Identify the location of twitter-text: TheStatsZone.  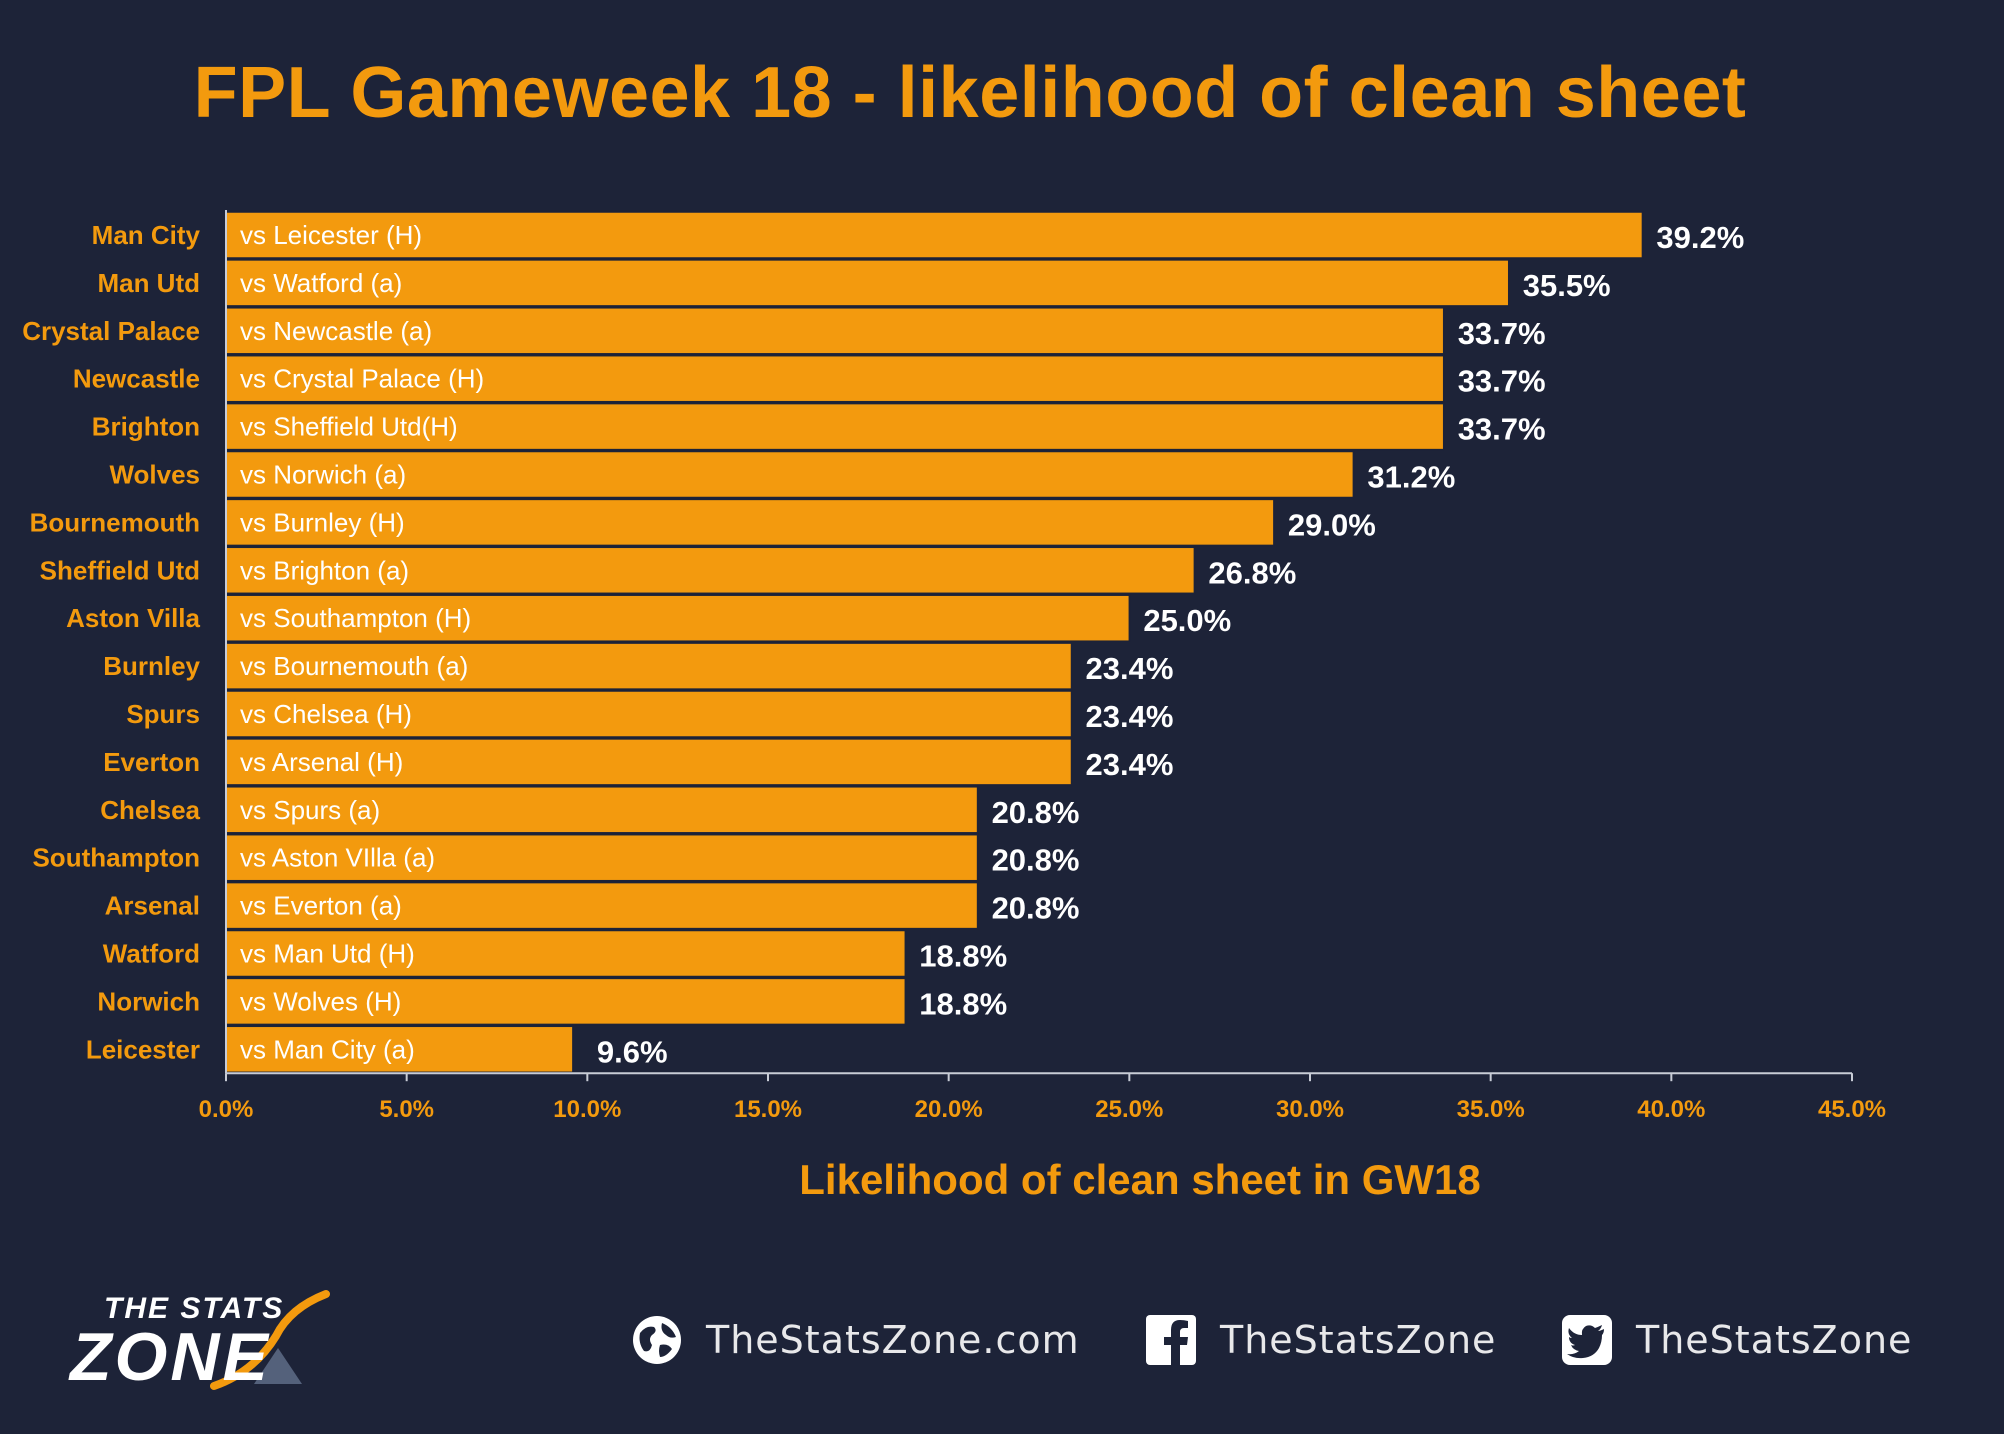
(1774, 1340).